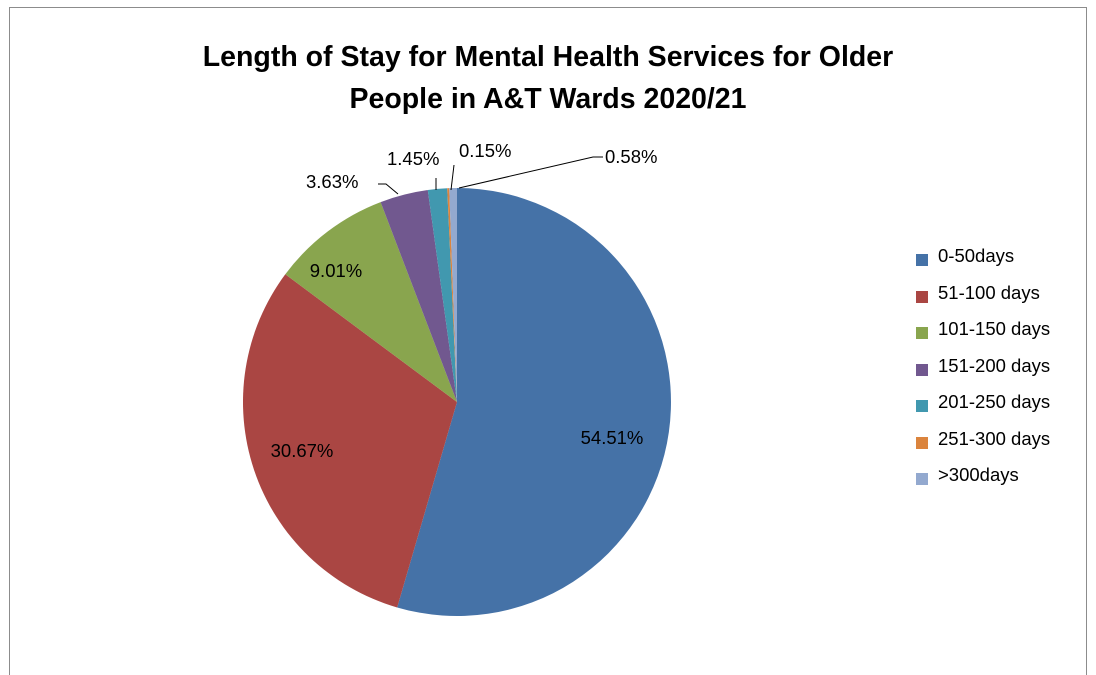  What do you see at coordinates (336, 270) in the screenshot?
I see `data-label-3: 9.01%` at bounding box center [336, 270].